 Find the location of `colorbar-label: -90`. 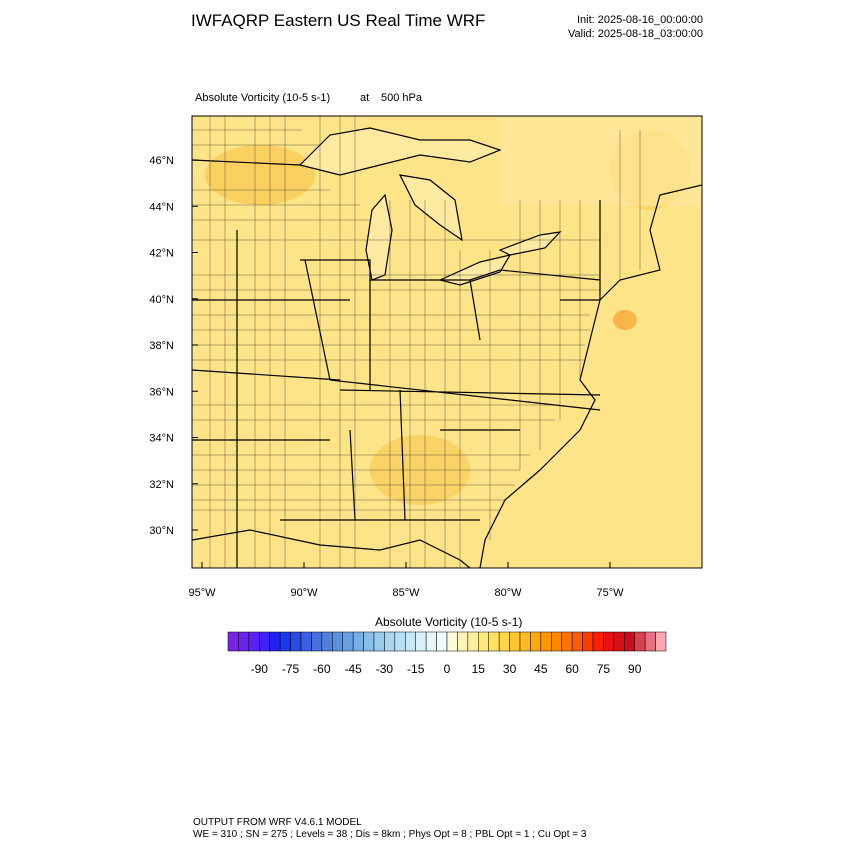

colorbar-label: -90 is located at coordinates (260, 669).